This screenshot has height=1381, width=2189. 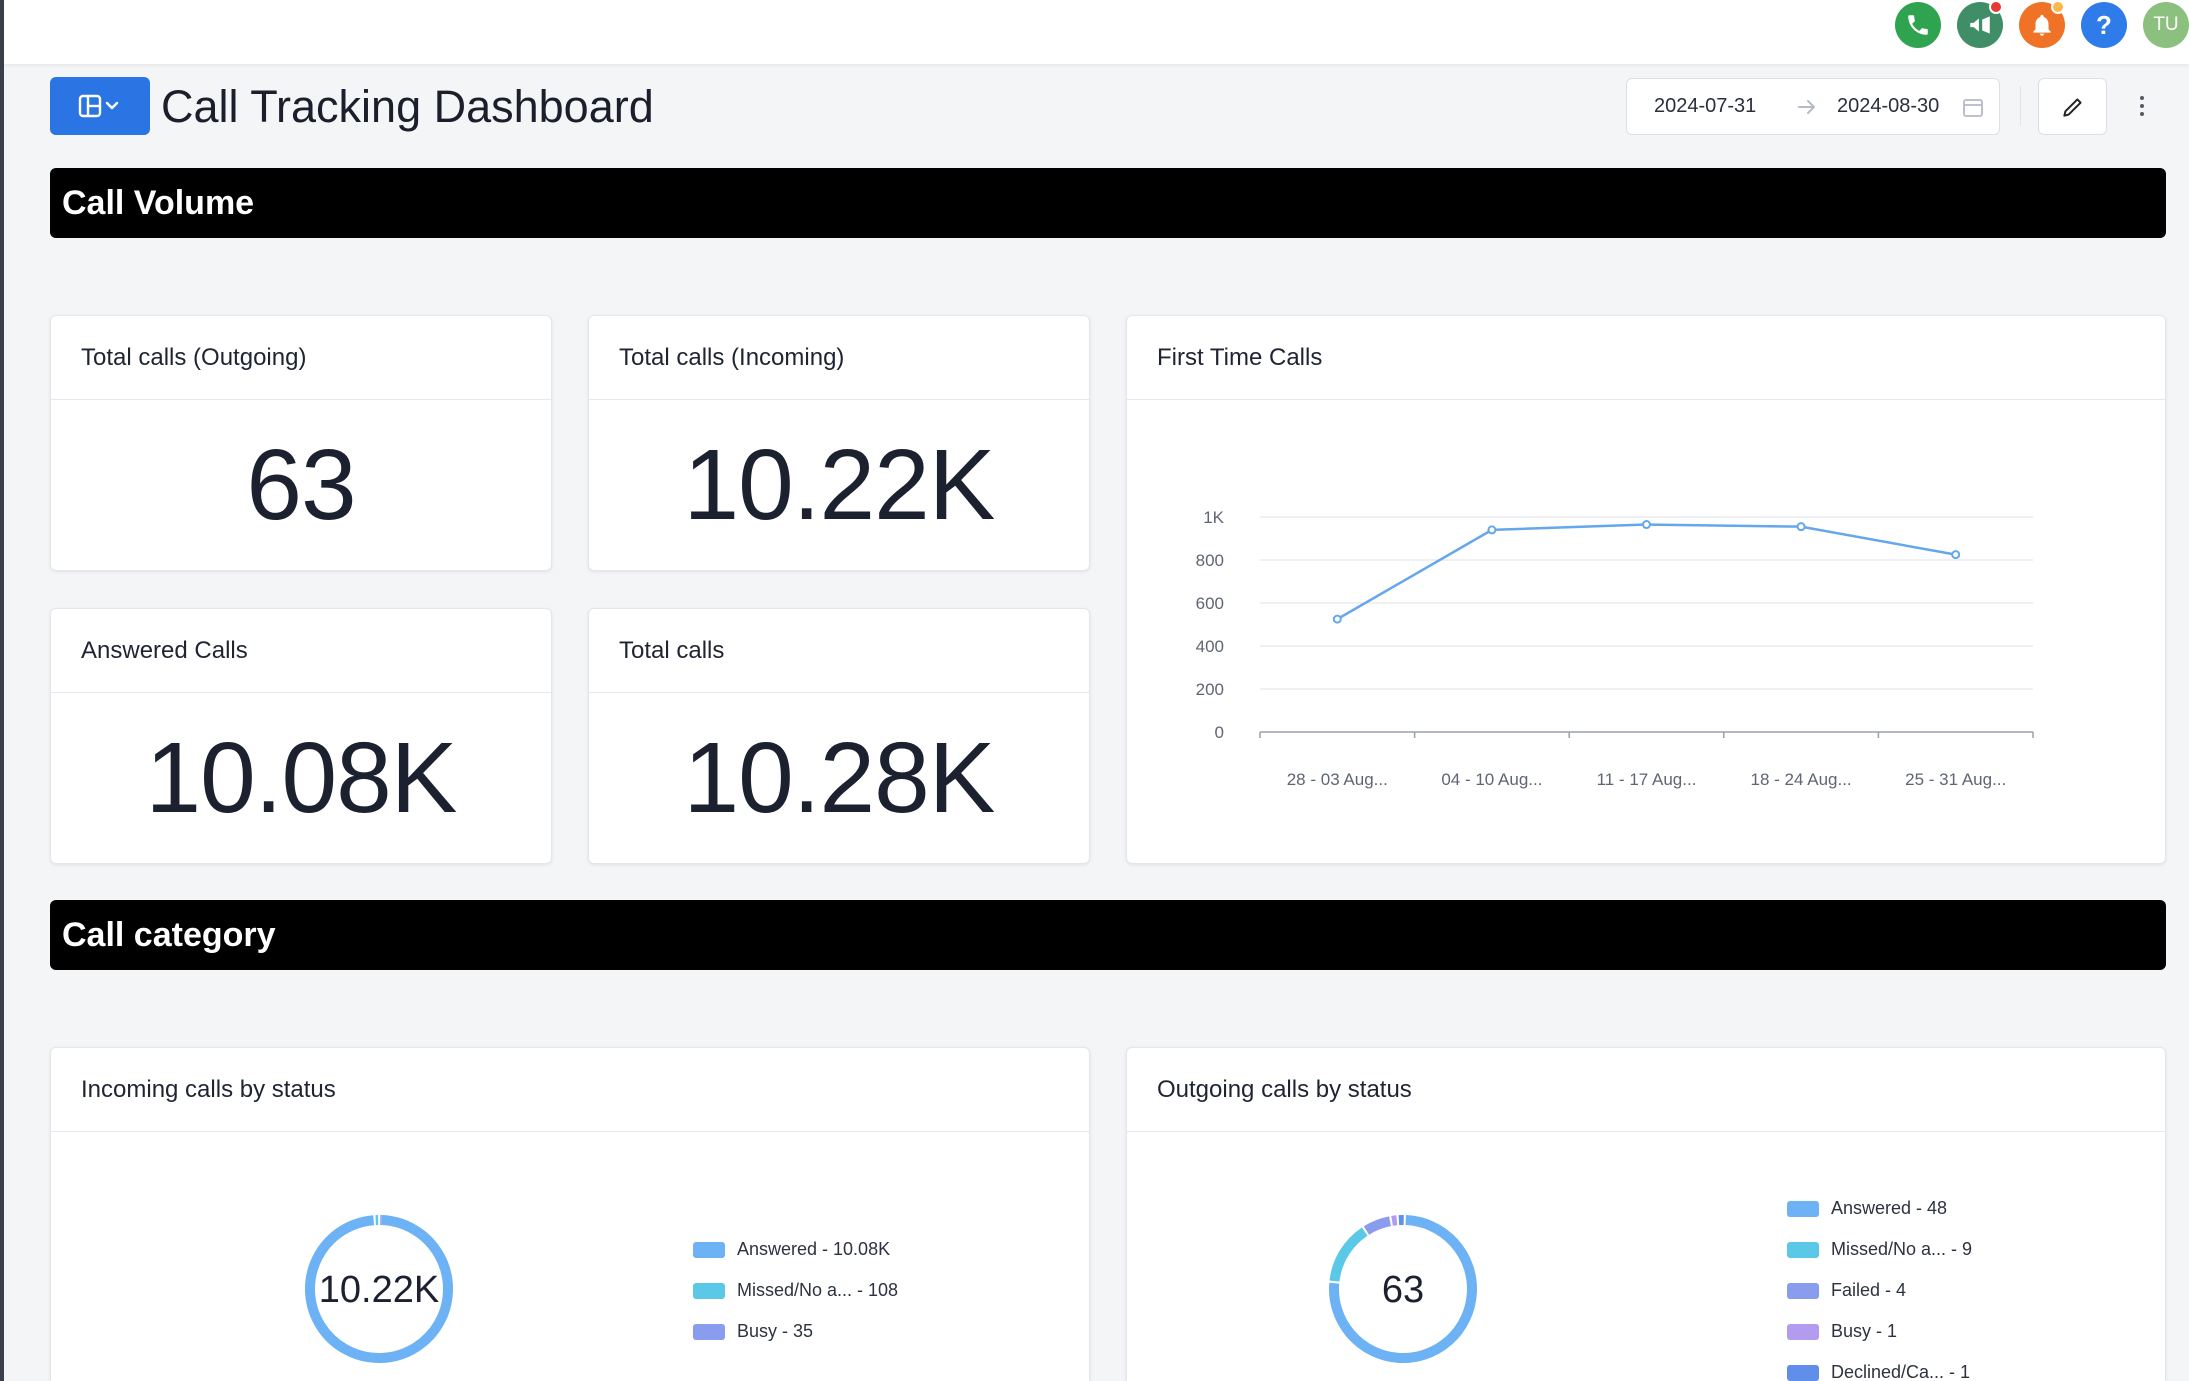 I want to click on legend-label: Declined/Ca... - 1, so click(x=1901, y=1371).